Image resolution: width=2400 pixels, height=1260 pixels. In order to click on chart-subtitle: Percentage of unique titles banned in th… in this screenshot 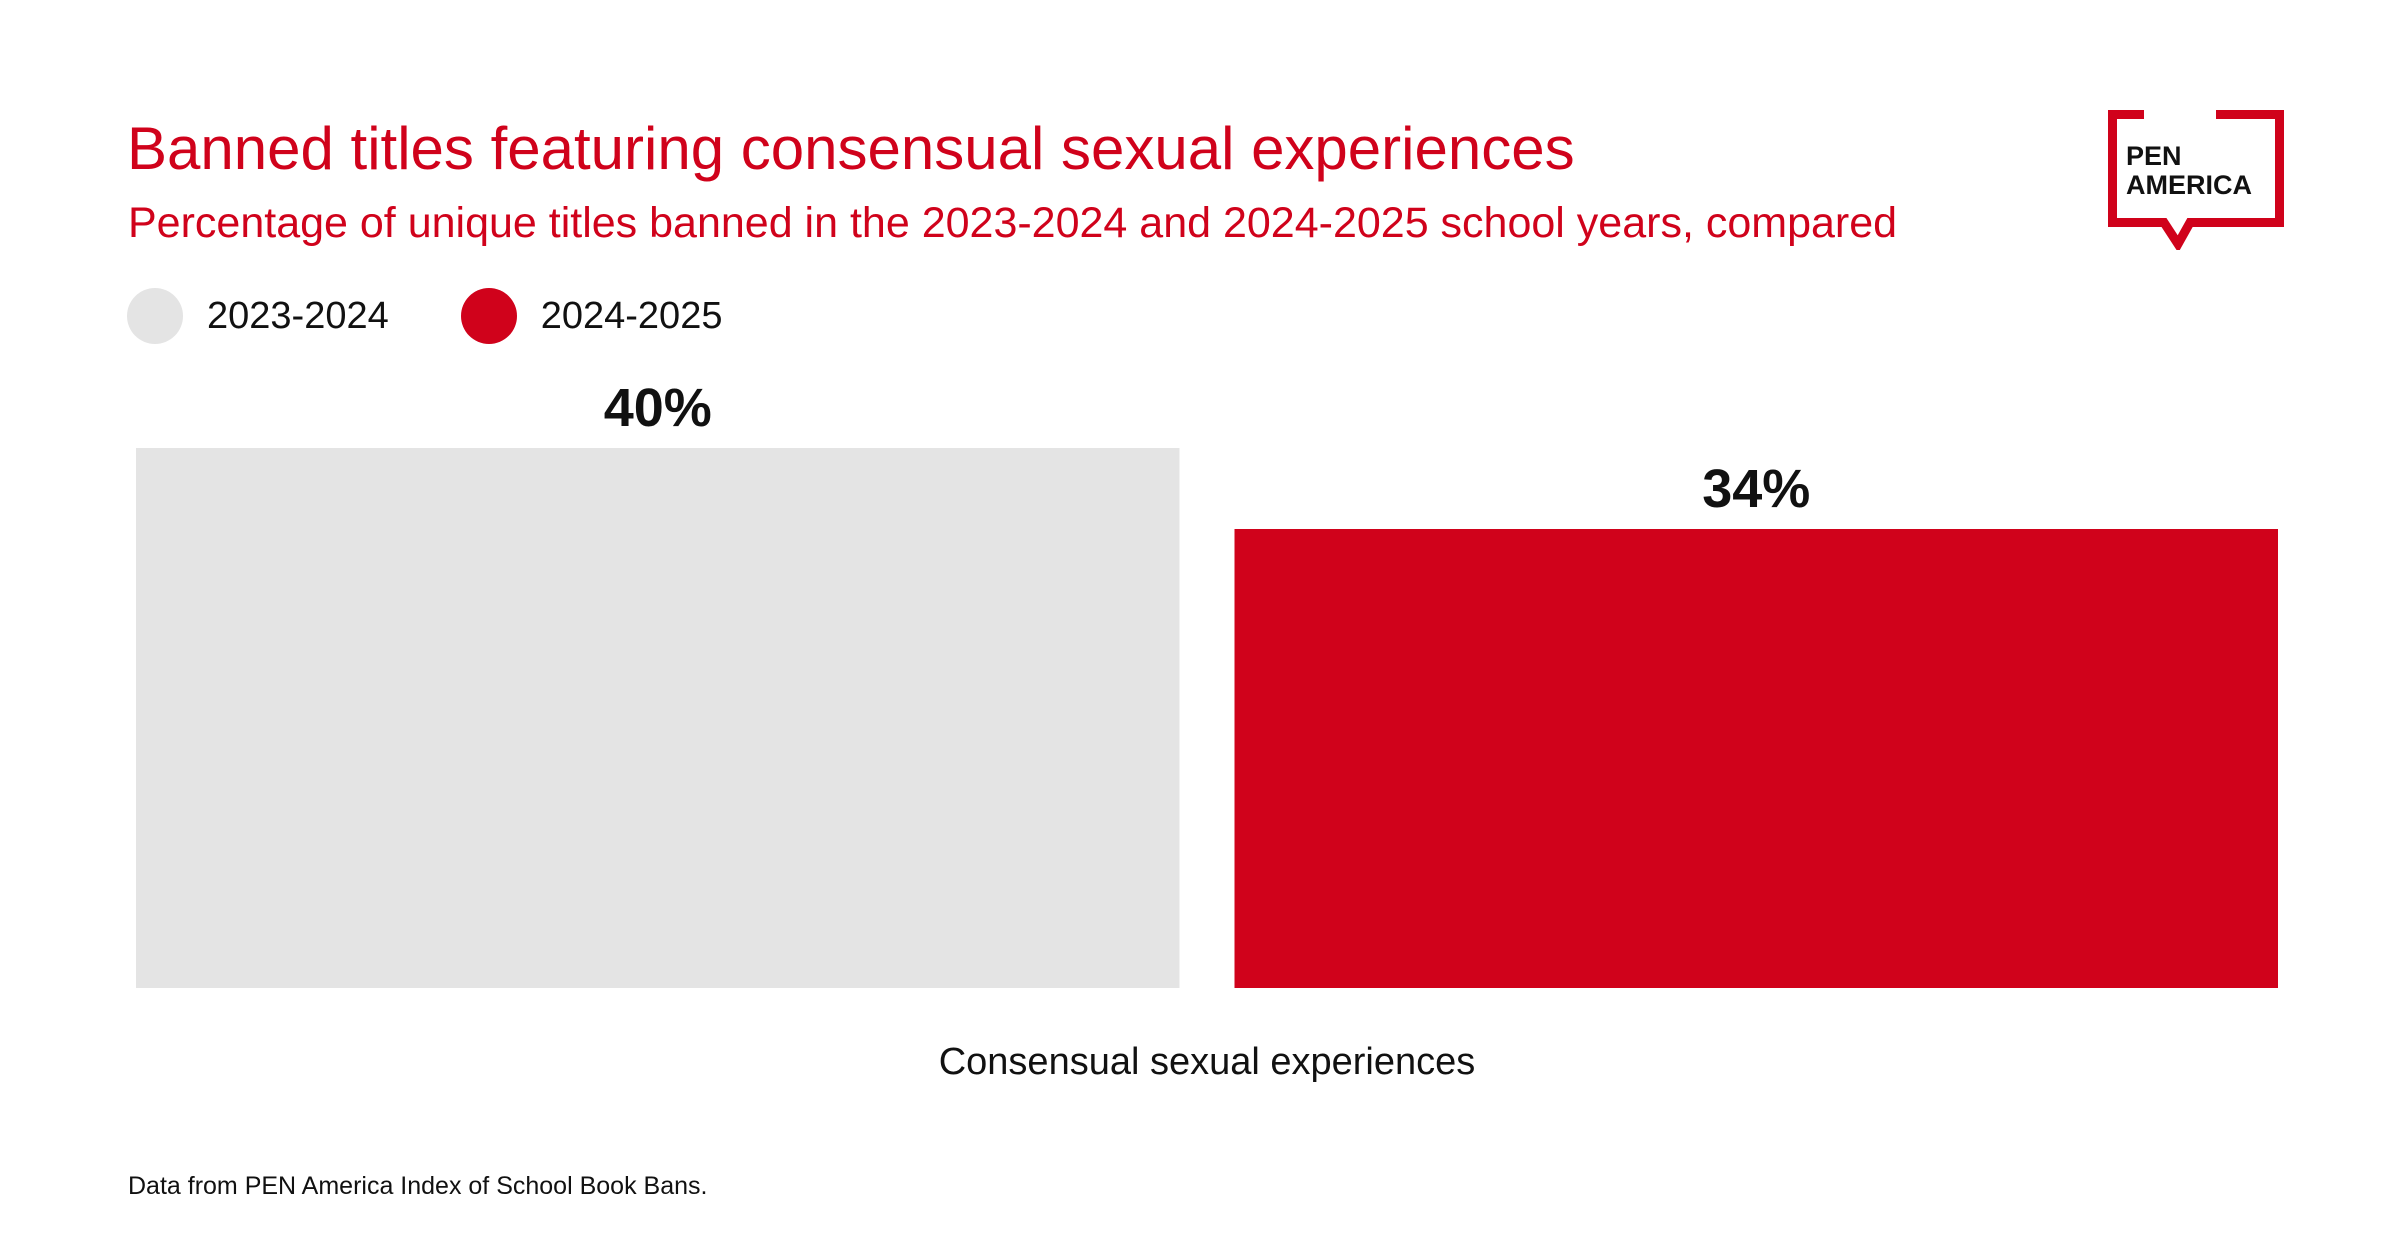, I will do `click(1013, 223)`.